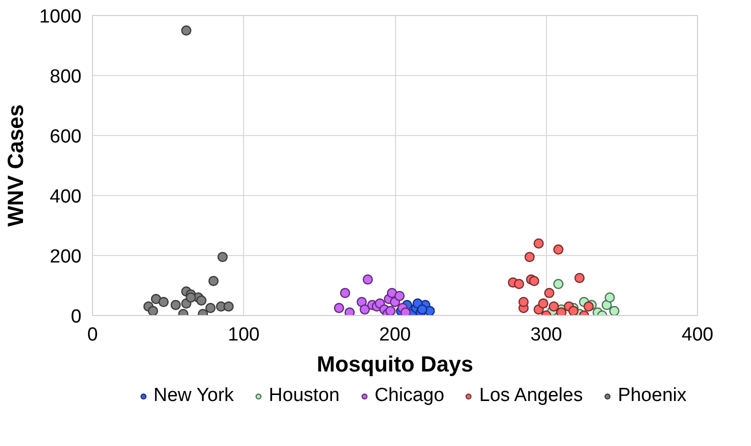 The height and width of the screenshot is (446, 751). What do you see at coordinates (244, 335) in the screenshot?
I see `x-tick-label: 100` at bounding box center [244, 335].